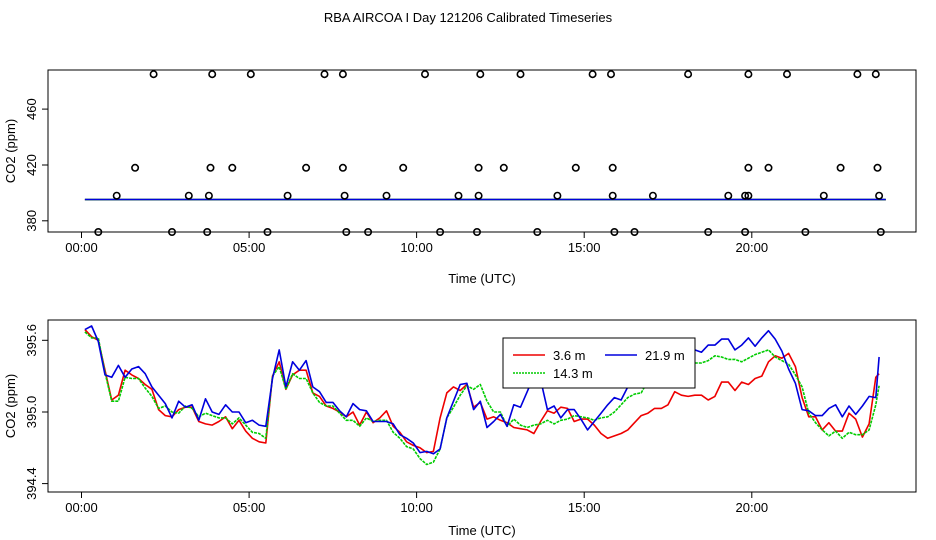 This screenshot has height=540, width=936. Describe the element at coordinates (752, 247) in the screenshot. I see `top-x-tick-label-4: 20:00` at that location.